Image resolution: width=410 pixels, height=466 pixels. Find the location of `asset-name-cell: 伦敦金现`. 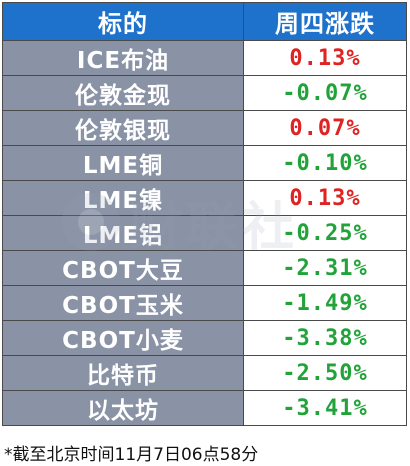

asset-name-cell: 伦敦金现 is located at coordinates (123, 93).